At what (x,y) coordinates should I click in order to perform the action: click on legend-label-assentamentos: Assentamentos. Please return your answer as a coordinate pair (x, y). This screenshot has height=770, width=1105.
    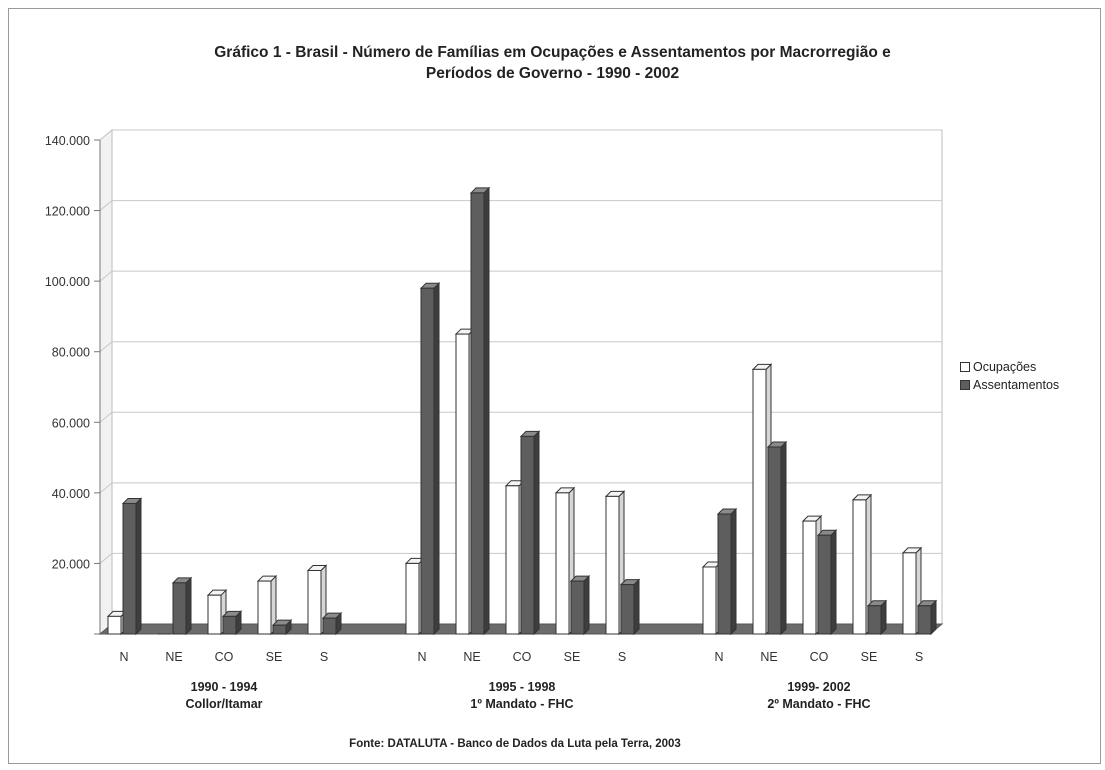
    Looking at the image, I should click on (1016, 385).